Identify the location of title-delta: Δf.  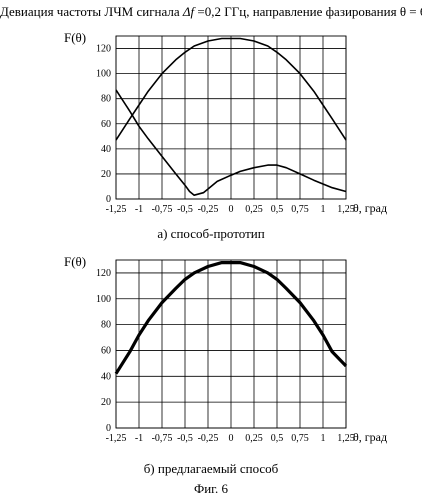
(188, 11).